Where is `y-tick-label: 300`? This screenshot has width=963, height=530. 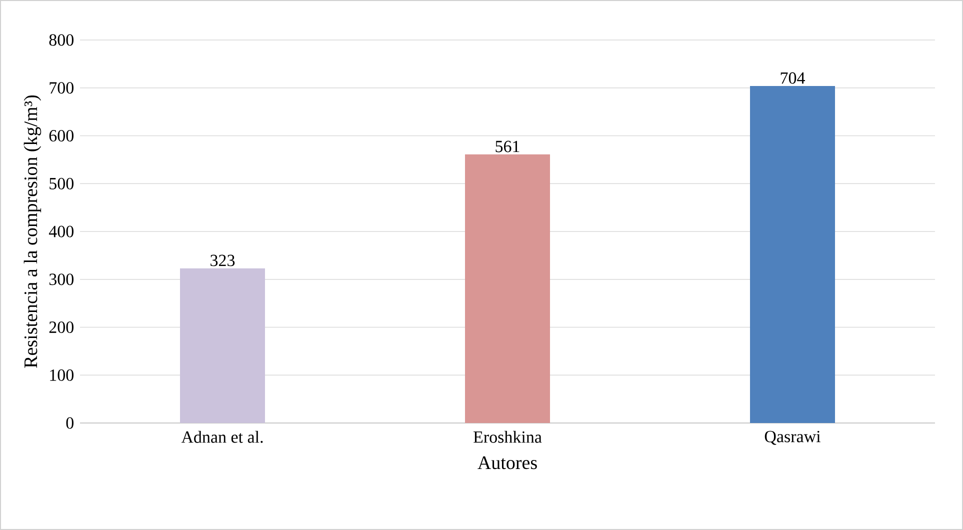 y-tick-label: 300 is located at coordinates (61, 280).